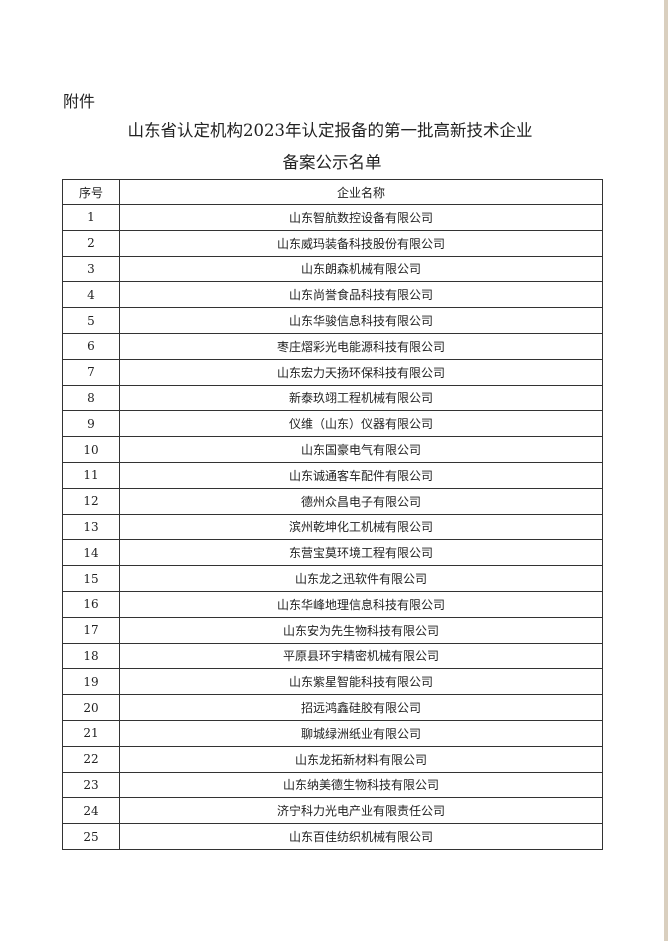  What do you see at coordinates (91, 682) in the screenshot?
I see `row-index: 19` at bounding box center [91, 682].